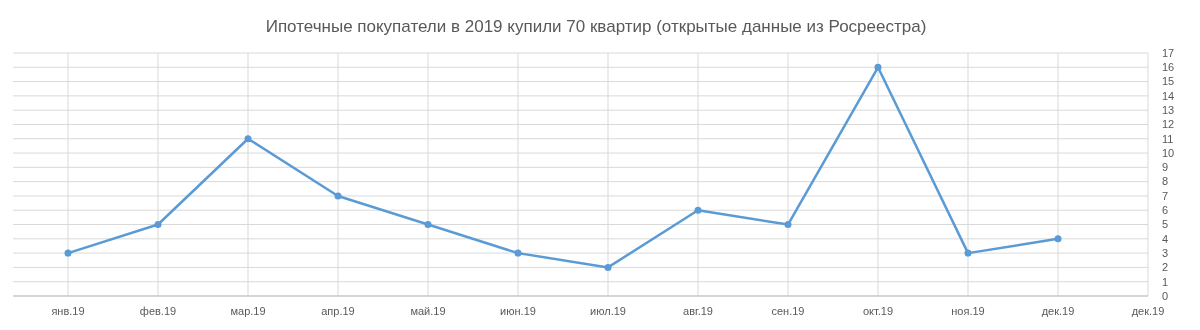  What do you see at coordinates (1165, 210) in the screenshot?
I see `y-tick-label: 6` at bounding box center [1165, 210].